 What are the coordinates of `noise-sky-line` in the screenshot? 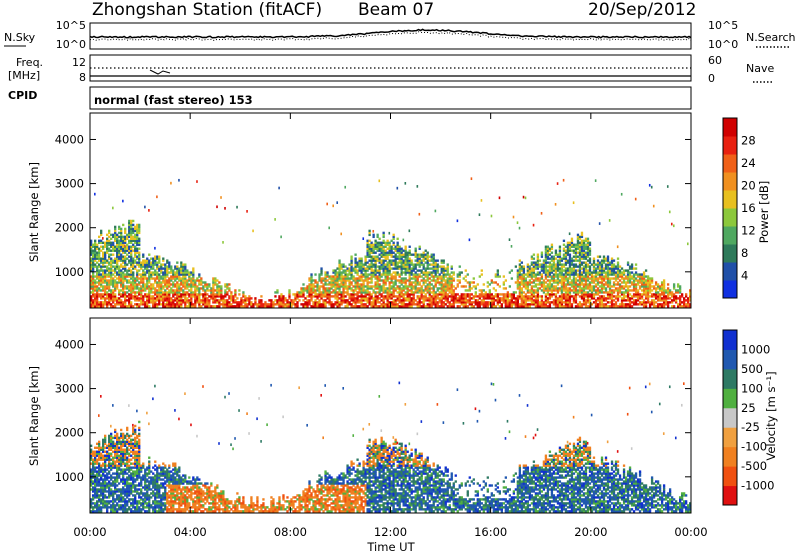 It's located at (390, 33).